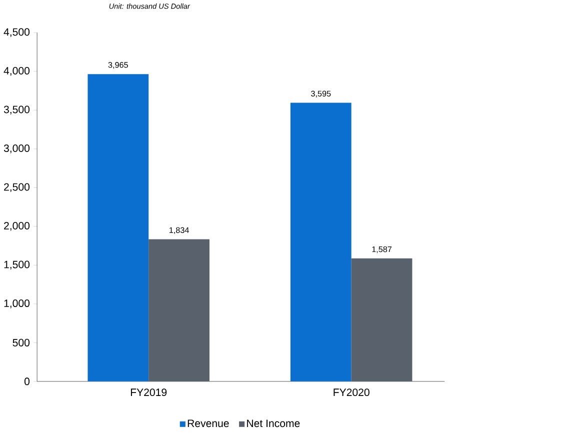 Image resolution: width=561 pixels, height=435 pixels. I want to click on y-tick-label: 1,000, so click(17, 303).